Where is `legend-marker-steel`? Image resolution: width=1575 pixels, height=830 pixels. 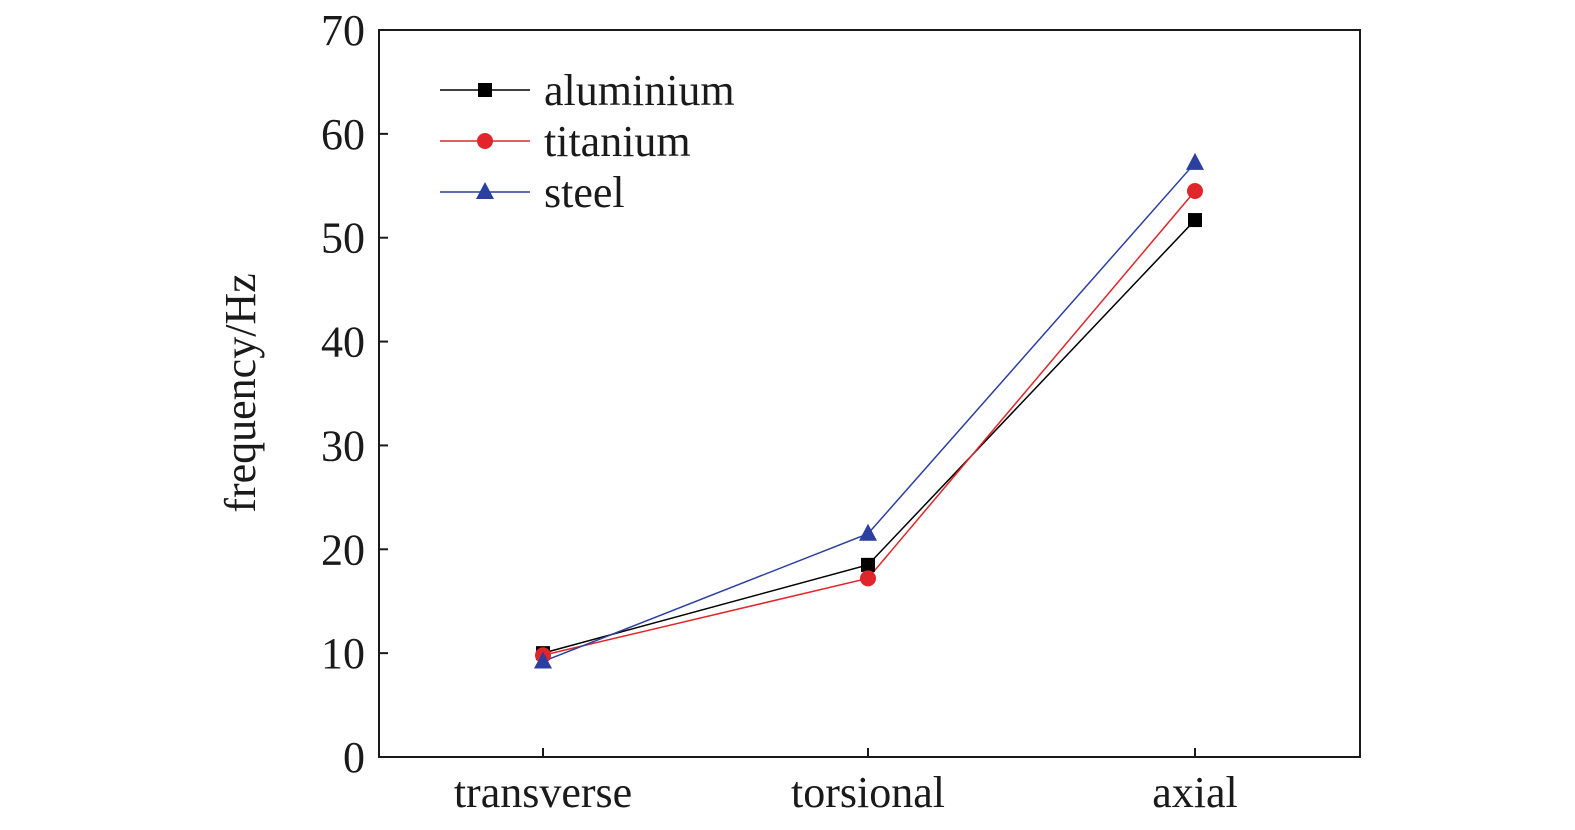
legend-marker-steel is located at coordinates (485, 190).